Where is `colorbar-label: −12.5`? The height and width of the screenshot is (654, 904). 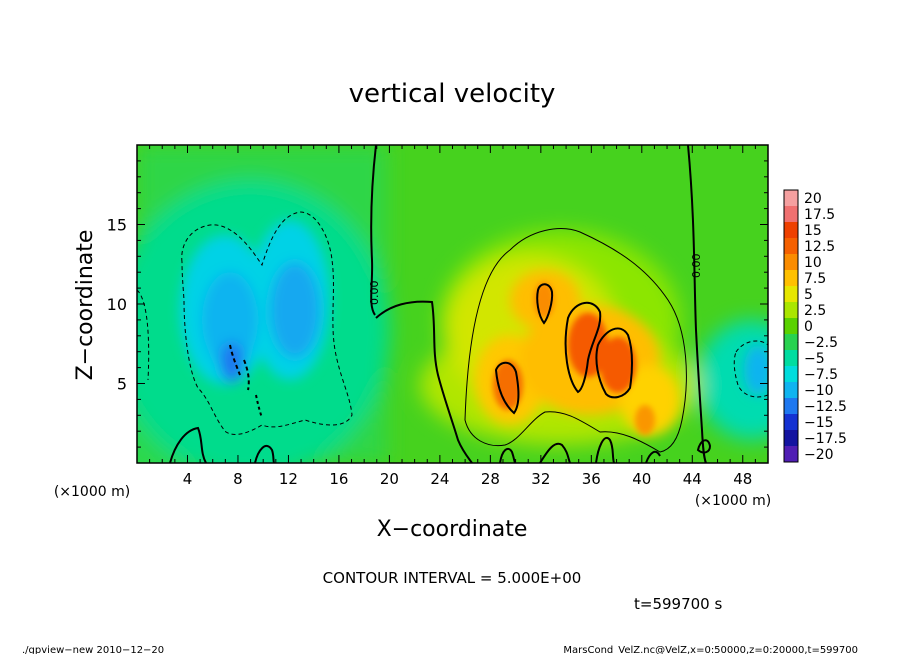
colorbar-label: −12.5 is located at coordinates (825, 407).